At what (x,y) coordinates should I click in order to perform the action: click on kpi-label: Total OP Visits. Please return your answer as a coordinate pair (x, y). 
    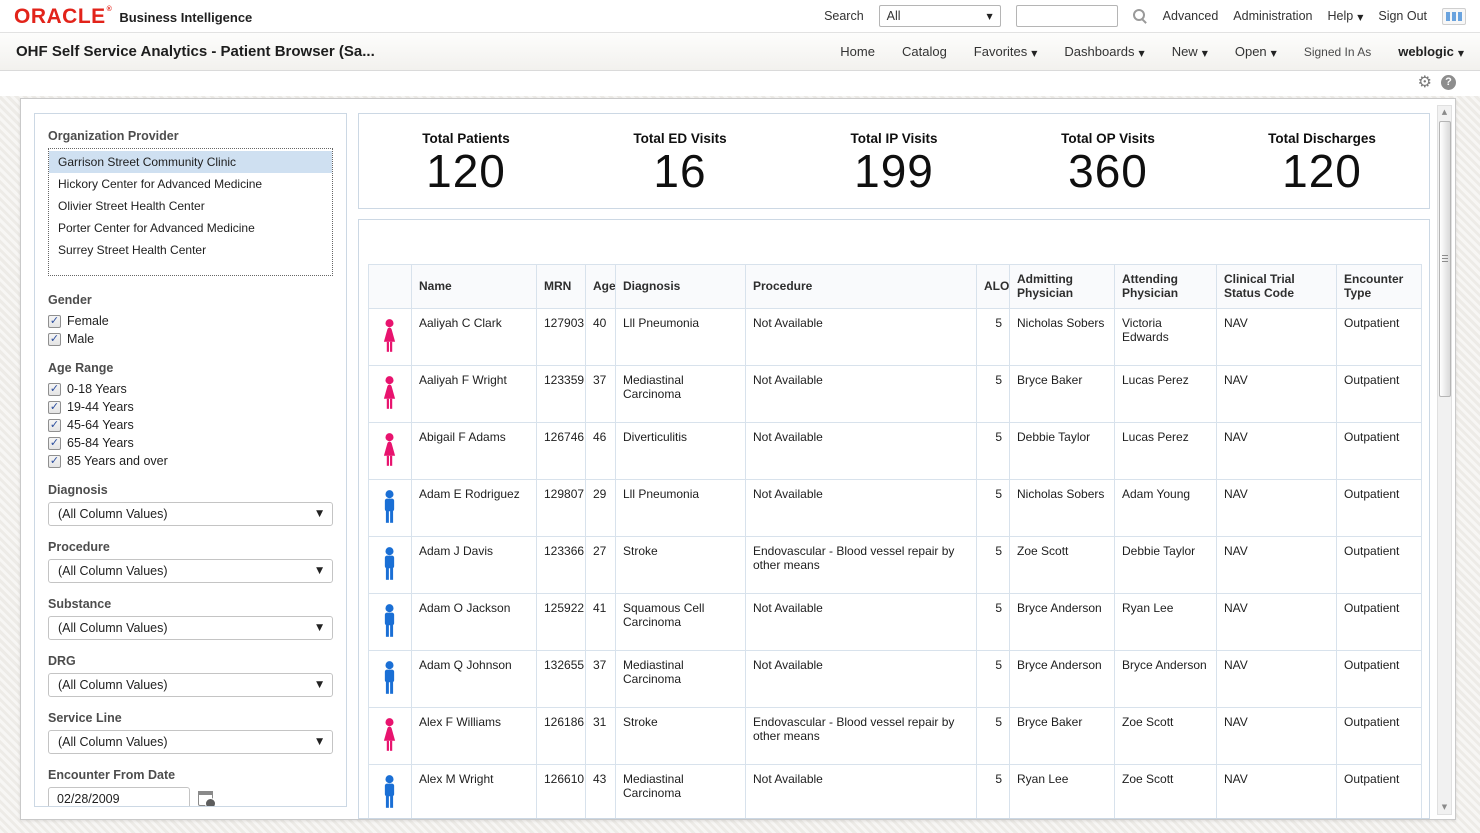
    Looking at the image, I should click on (1108, 138).